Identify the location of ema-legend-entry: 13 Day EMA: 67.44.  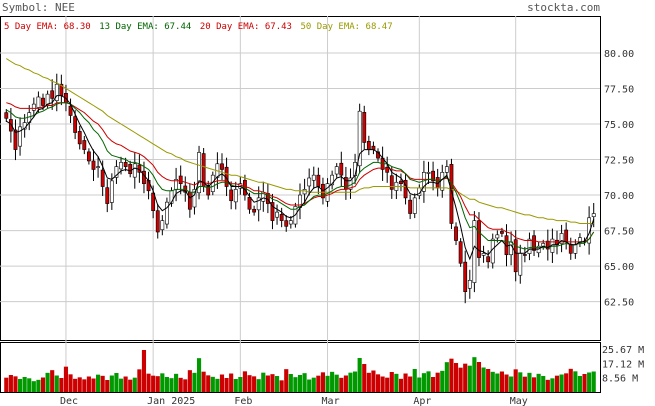
(145, 27).